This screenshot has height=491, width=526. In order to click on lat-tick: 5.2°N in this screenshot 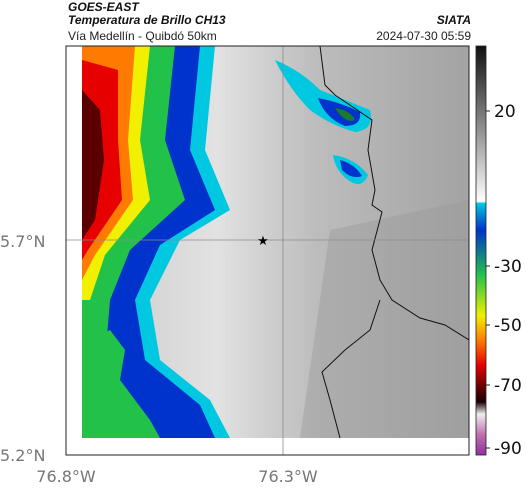, I will do `click(22, 455)`.